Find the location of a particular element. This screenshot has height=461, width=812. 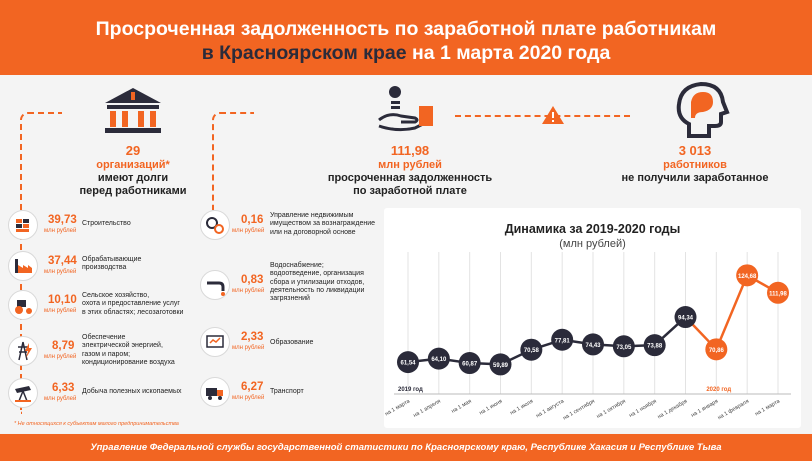

data-label: 73,05 is located at coordinates (624, 348).